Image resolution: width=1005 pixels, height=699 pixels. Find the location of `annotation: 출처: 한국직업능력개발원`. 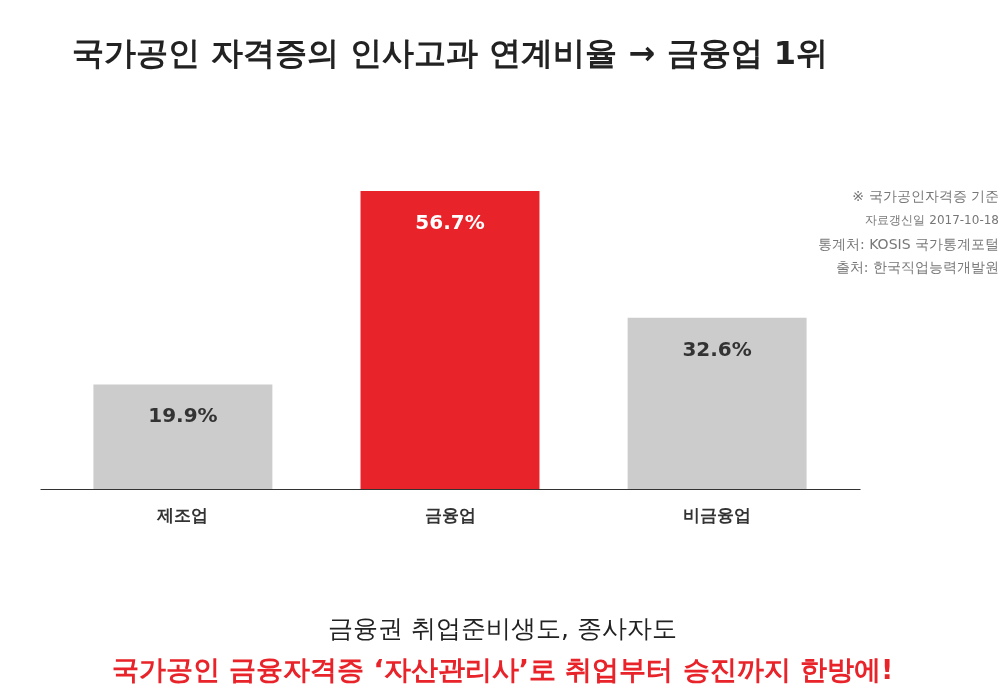

annotation: 출처: 한국직업능력개발원 is located at coordinates (917, 268).